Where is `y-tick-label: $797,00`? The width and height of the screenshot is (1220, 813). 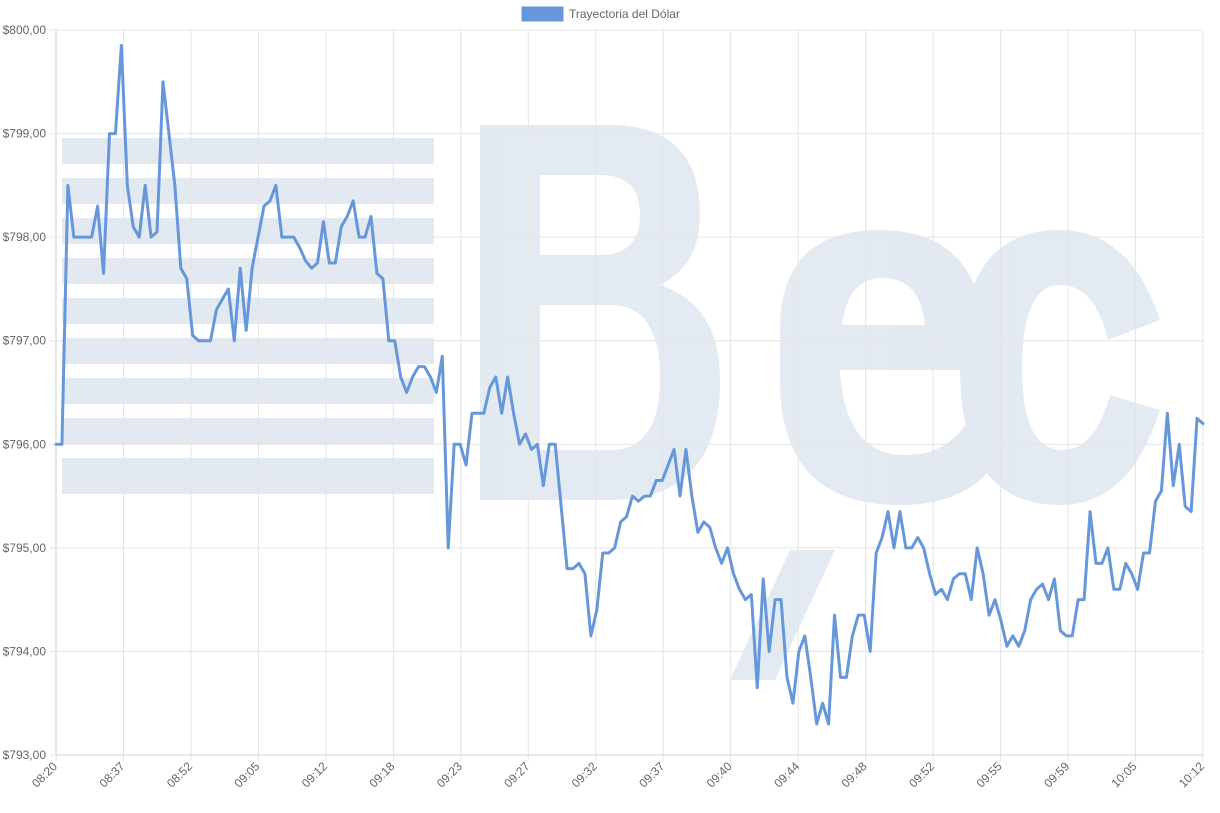
y-tick-label: $797,00 is located at coordinates (25, 341).